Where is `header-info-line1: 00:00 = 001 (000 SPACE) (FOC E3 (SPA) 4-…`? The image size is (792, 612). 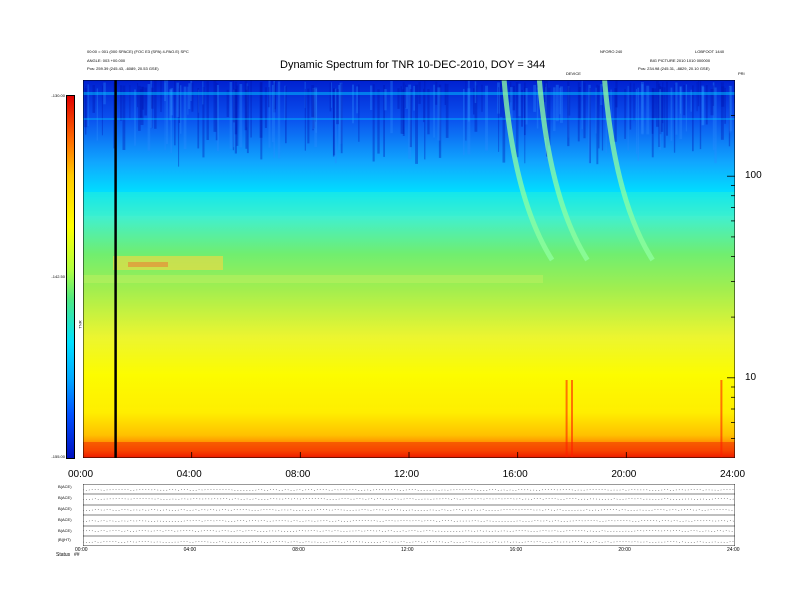 header-info-line1: 00:00 = 001 (000 SPACE) (FOC E3 (SPA) 4-… is located at coordinates (138, 51).